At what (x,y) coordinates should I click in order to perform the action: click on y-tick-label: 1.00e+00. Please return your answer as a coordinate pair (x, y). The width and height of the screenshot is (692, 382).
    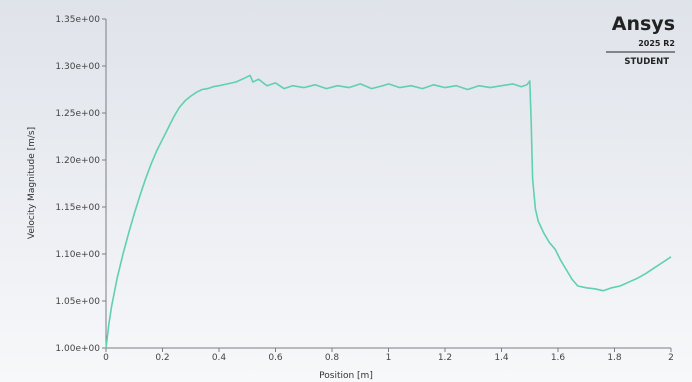
    Looking at the image, I should click on (77, 349).